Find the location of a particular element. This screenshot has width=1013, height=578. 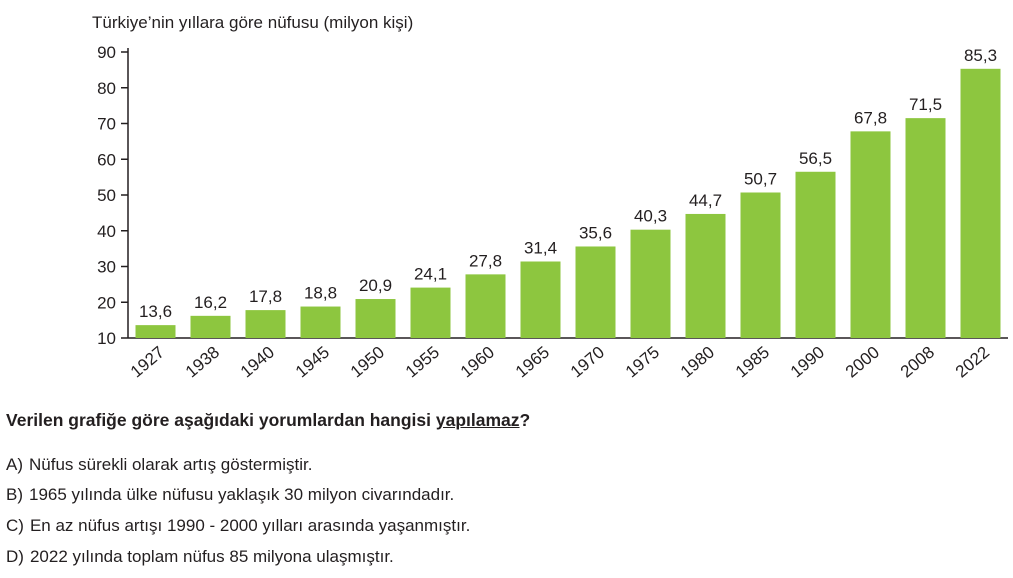

y-tick-label: 40 is located at coordinates (106, 231).